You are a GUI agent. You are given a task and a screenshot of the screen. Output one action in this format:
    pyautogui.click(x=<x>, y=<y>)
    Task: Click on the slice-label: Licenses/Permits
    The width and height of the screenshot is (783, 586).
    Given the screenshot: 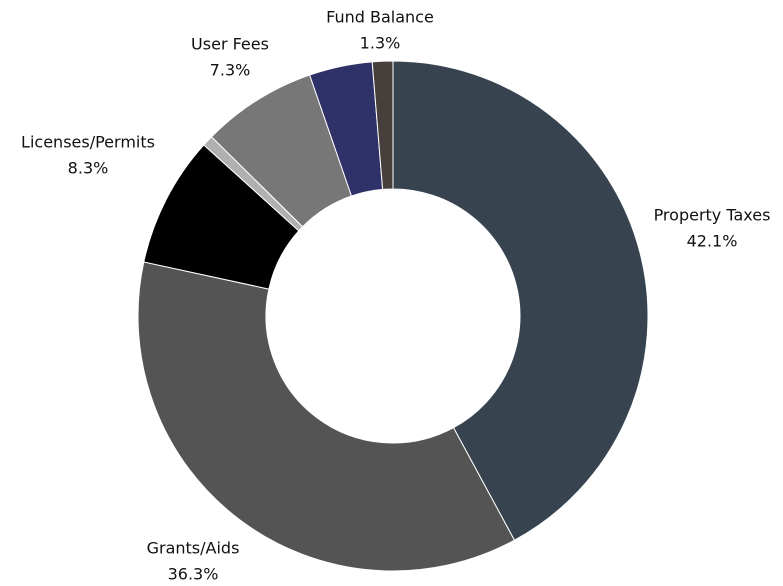 What is the action you would take?
    pyautogui.click(x=88, y=142)
    